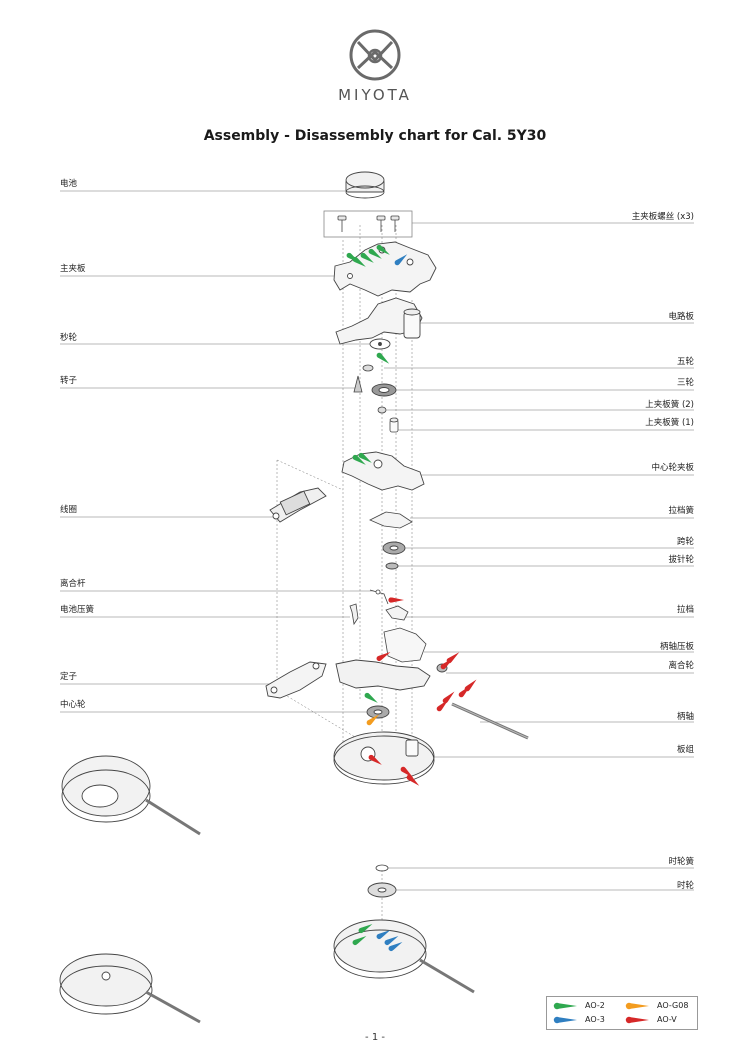 The height and width of the screenshot is (1060, 750). Describe the element at coordinates (685, 750) in the screenshot. I see `label-plate-assembly: 板组` at that location.